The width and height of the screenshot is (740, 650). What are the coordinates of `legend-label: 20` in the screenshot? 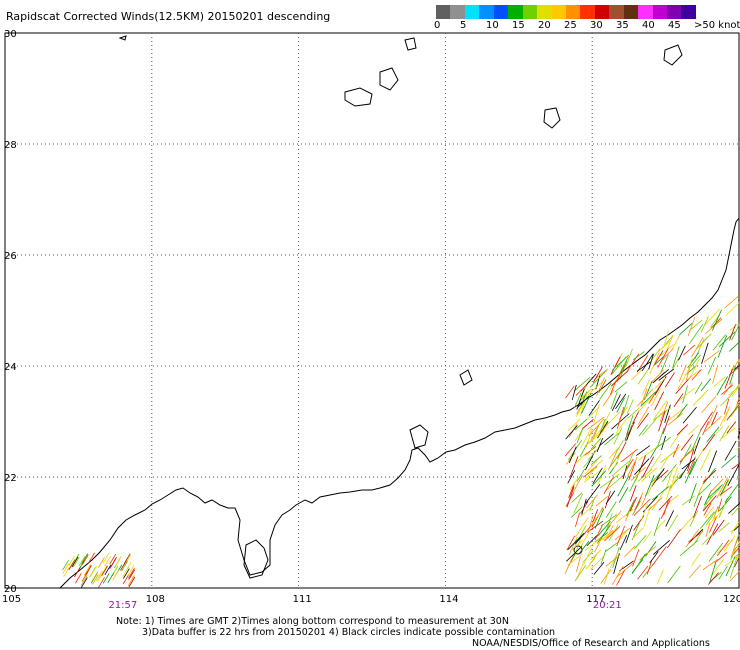 It's located at (544, 25).